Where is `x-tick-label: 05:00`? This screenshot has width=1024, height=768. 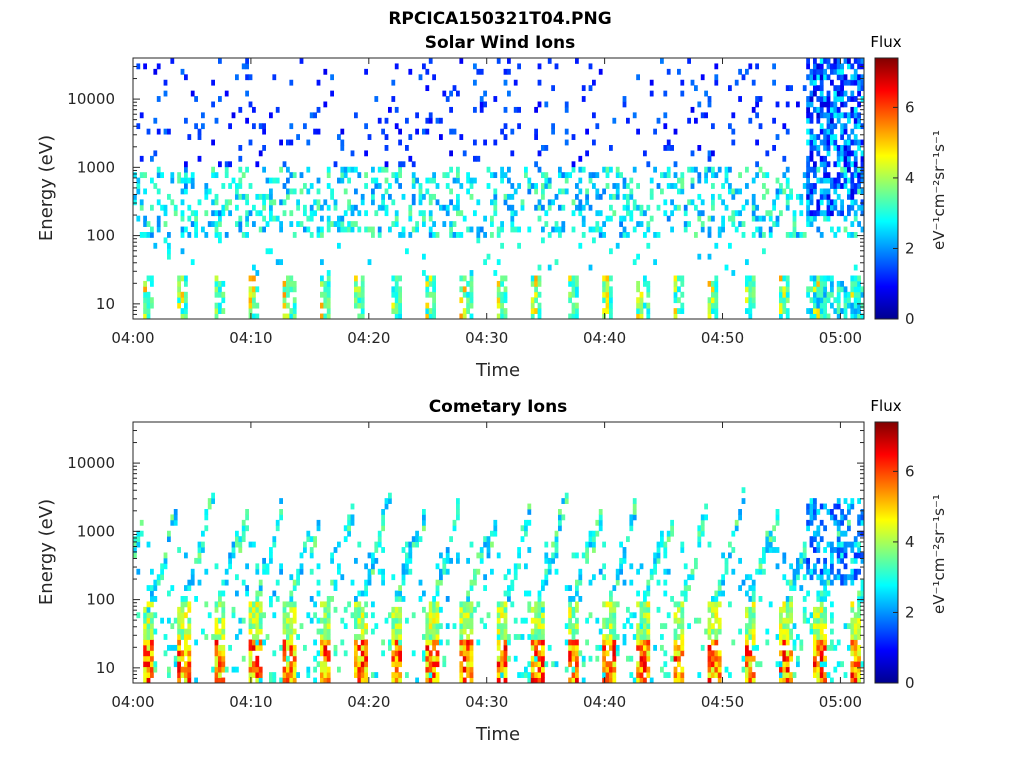
x-tick-label: 05:00 is located at coordinates (840, 338).